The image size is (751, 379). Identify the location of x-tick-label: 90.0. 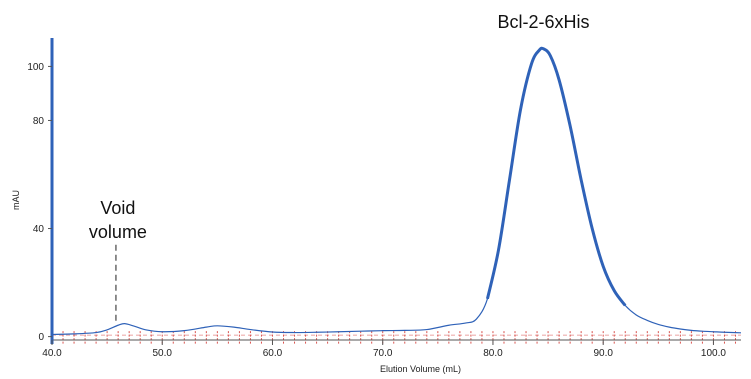
(603, 353).